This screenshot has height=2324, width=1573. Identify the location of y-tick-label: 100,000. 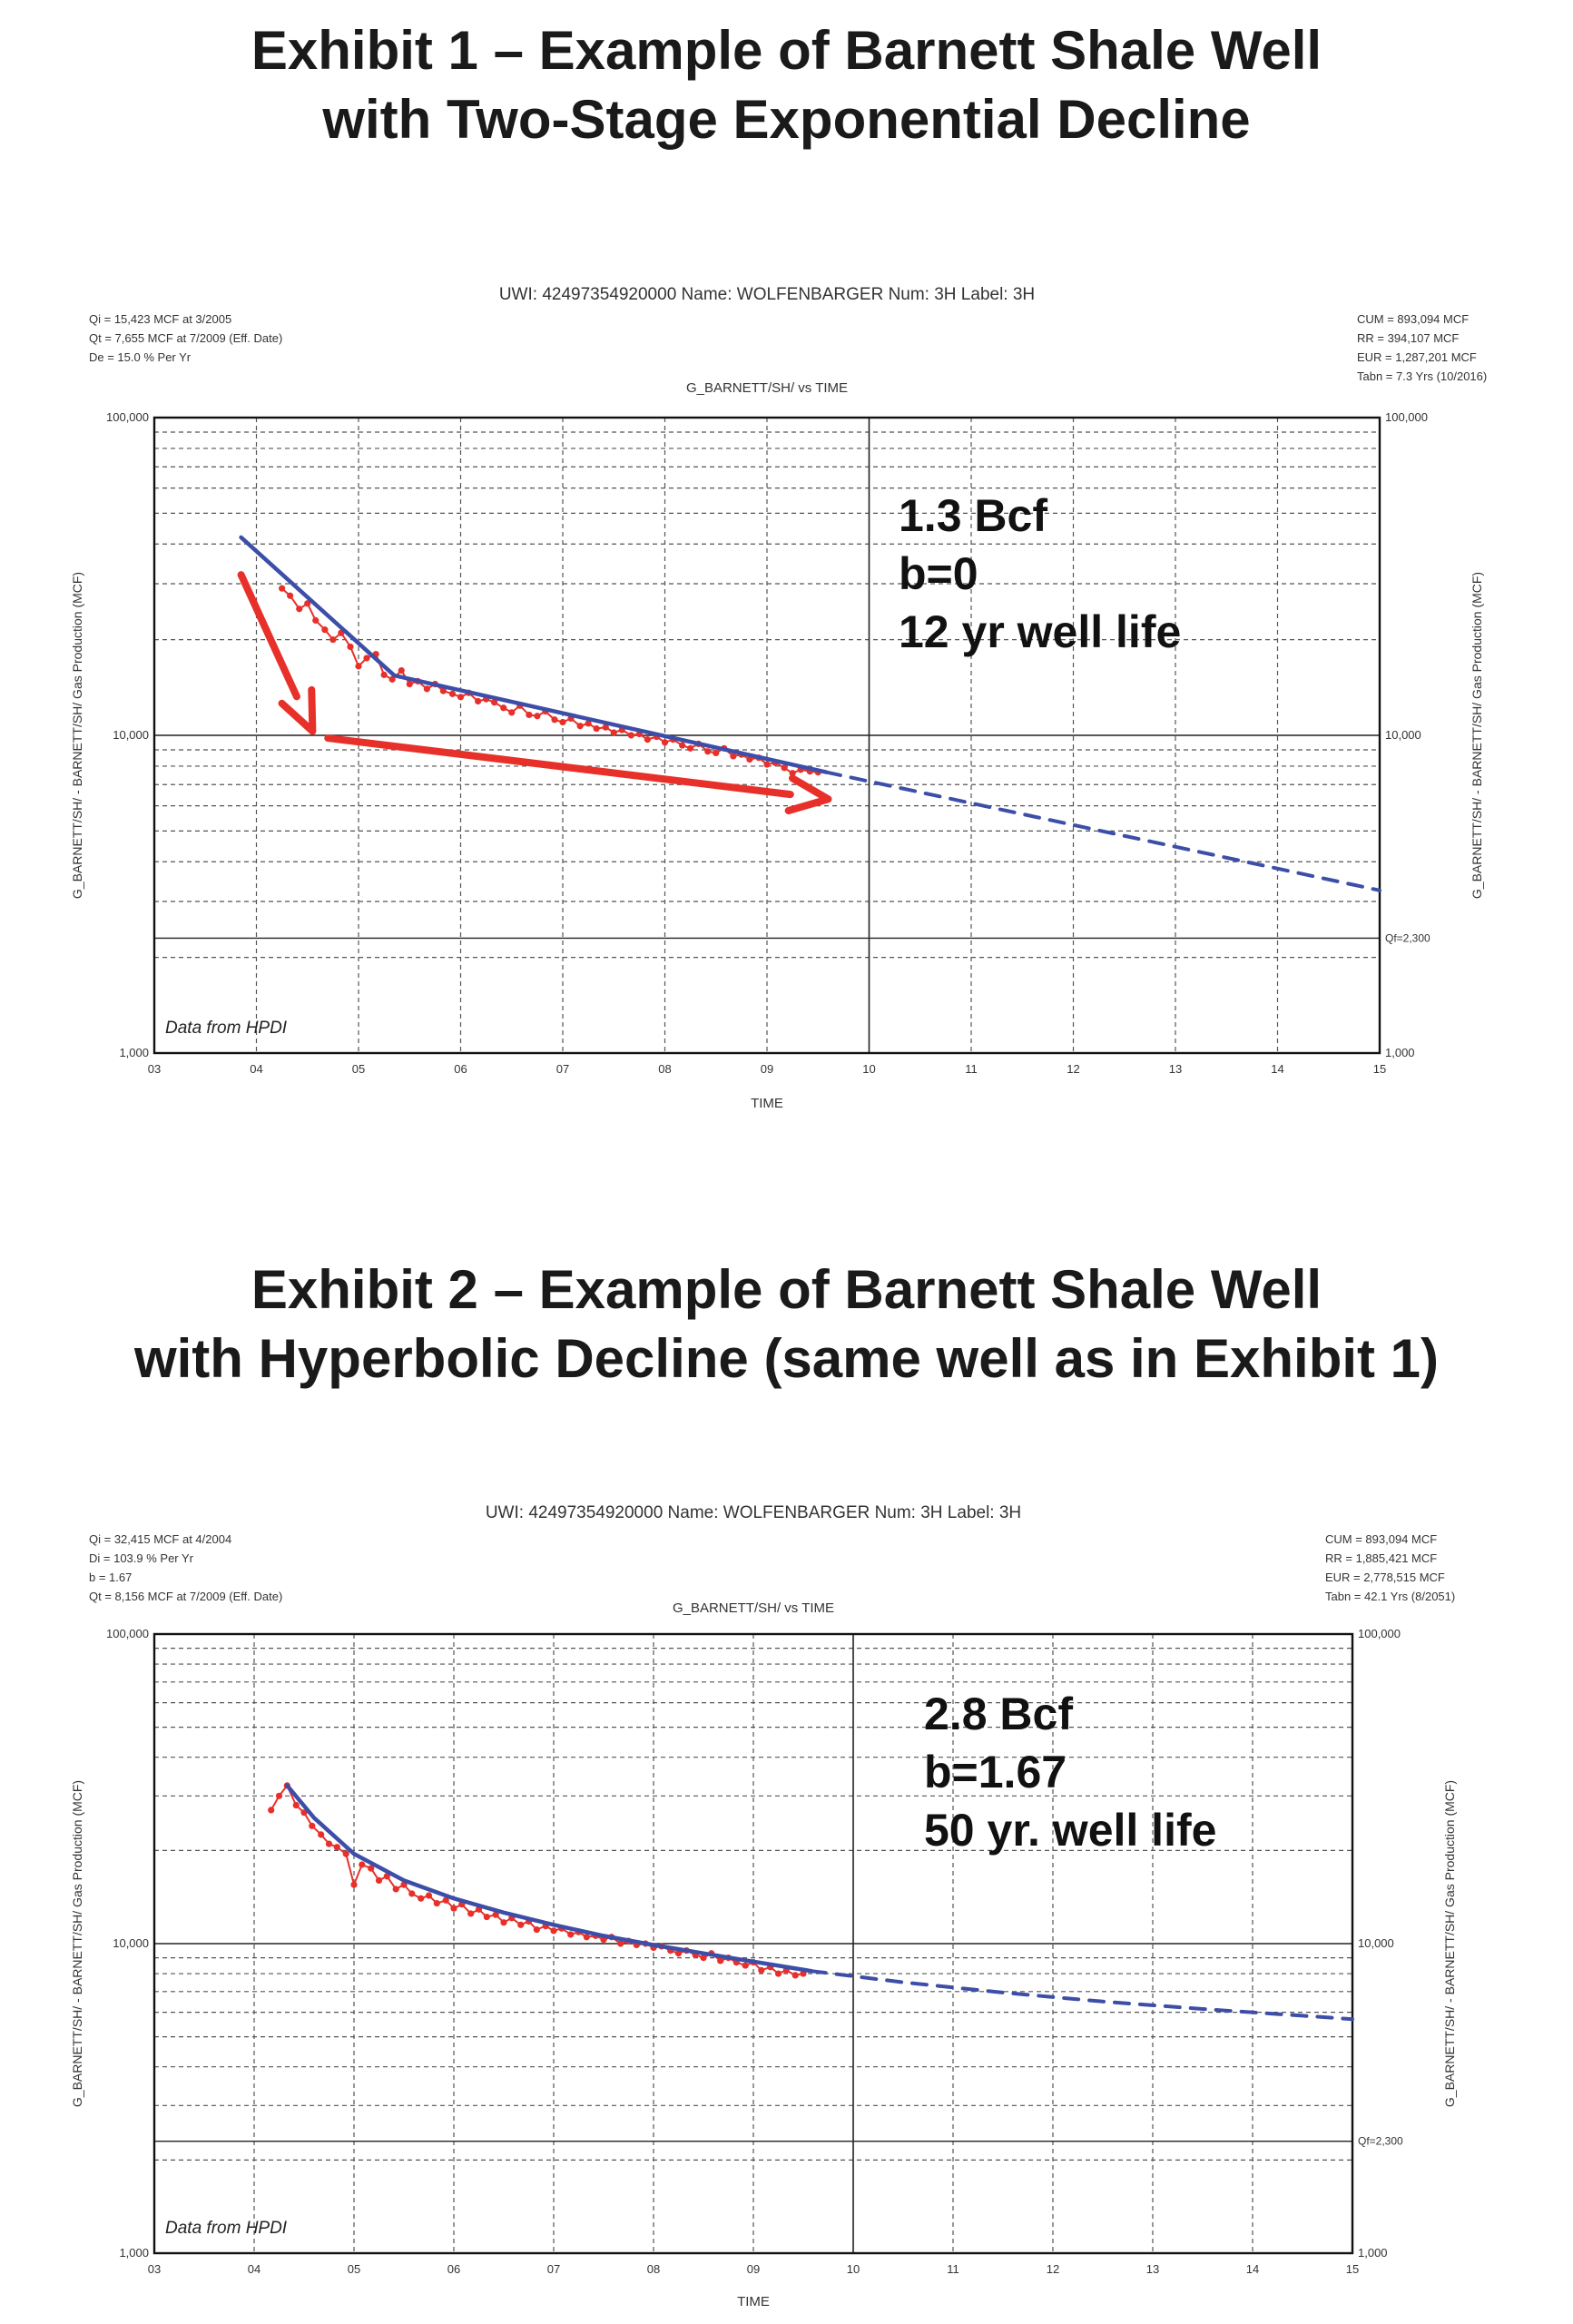
(128, 417).